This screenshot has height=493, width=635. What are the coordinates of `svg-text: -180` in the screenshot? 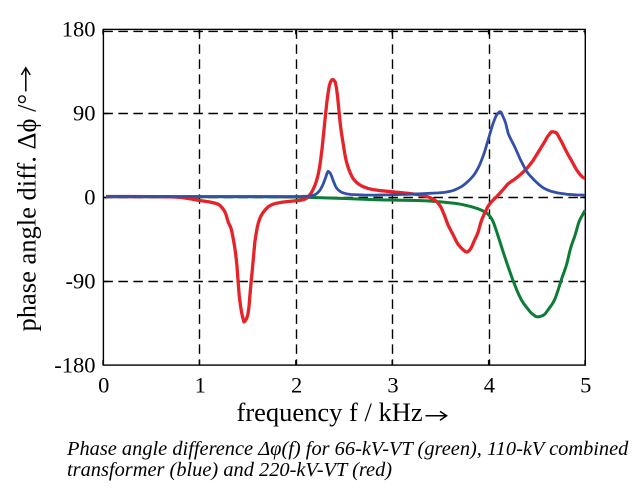 It's located at (74, 365).